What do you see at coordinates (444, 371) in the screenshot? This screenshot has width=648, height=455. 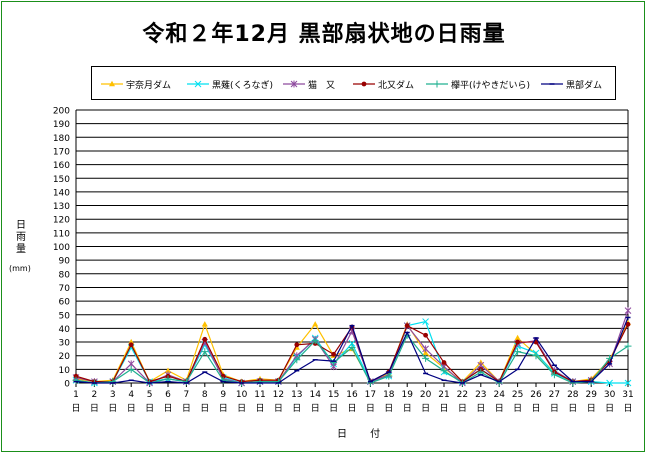 I see `data-point-s4-d21` at bounding box center [444, 371].